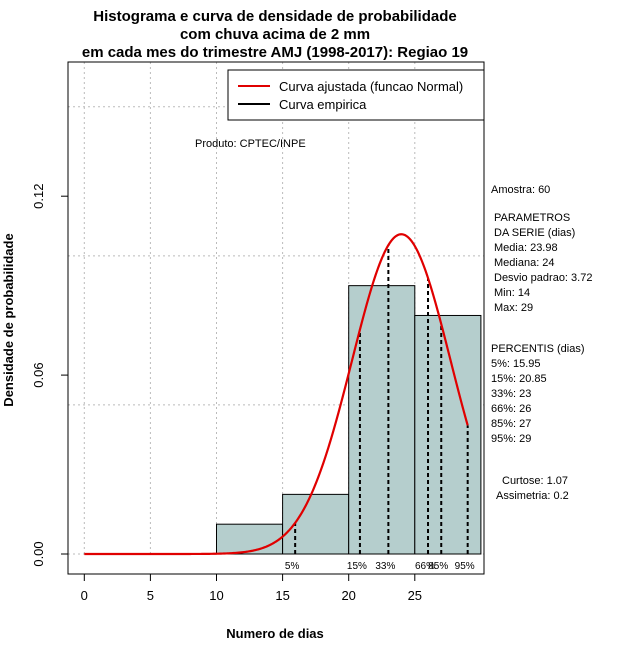 This screenshot has width=640, height=660. What do you see at coordinates (438, 566) in the screenshot?
I see `percentile-label: 85%` at bounding box center [438, 566].